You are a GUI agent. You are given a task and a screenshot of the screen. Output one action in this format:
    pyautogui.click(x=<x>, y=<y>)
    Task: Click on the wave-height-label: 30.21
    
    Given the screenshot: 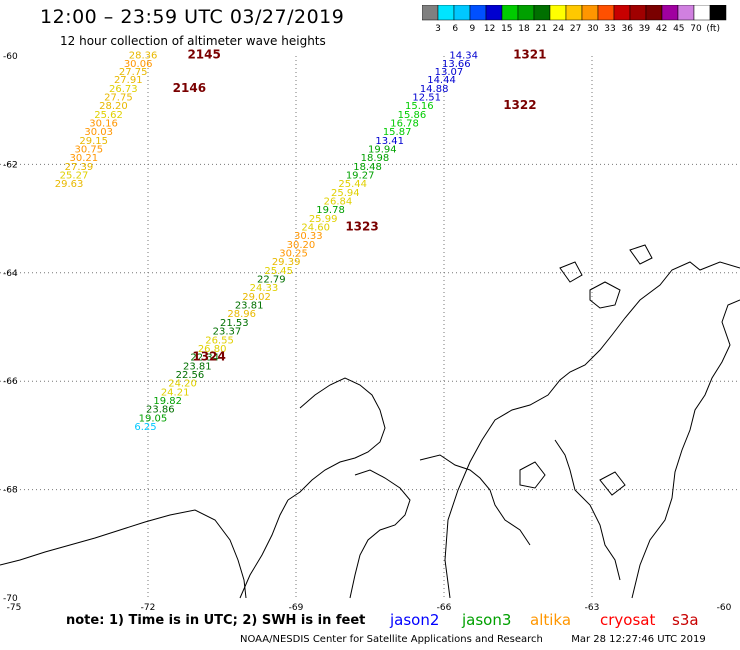 What is the action you would take?
    pyautogui.click(x=84, y=158)
    